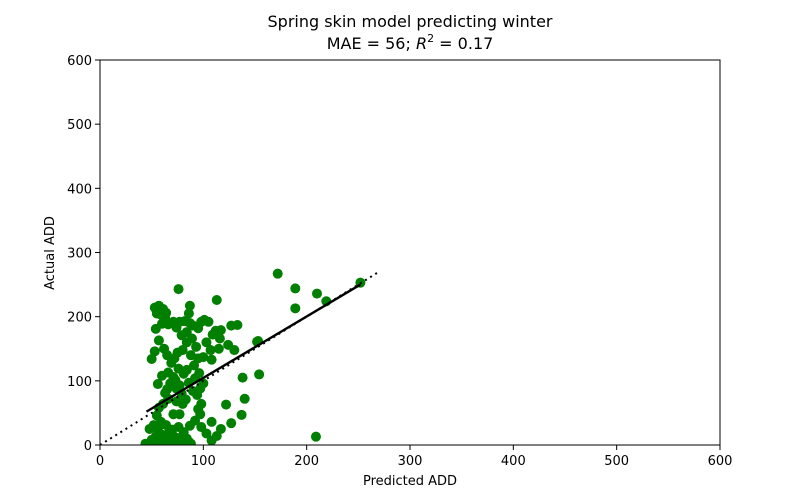 This screenshot has width=800, height=500. I want to click on identity-line, so click(239, 358).